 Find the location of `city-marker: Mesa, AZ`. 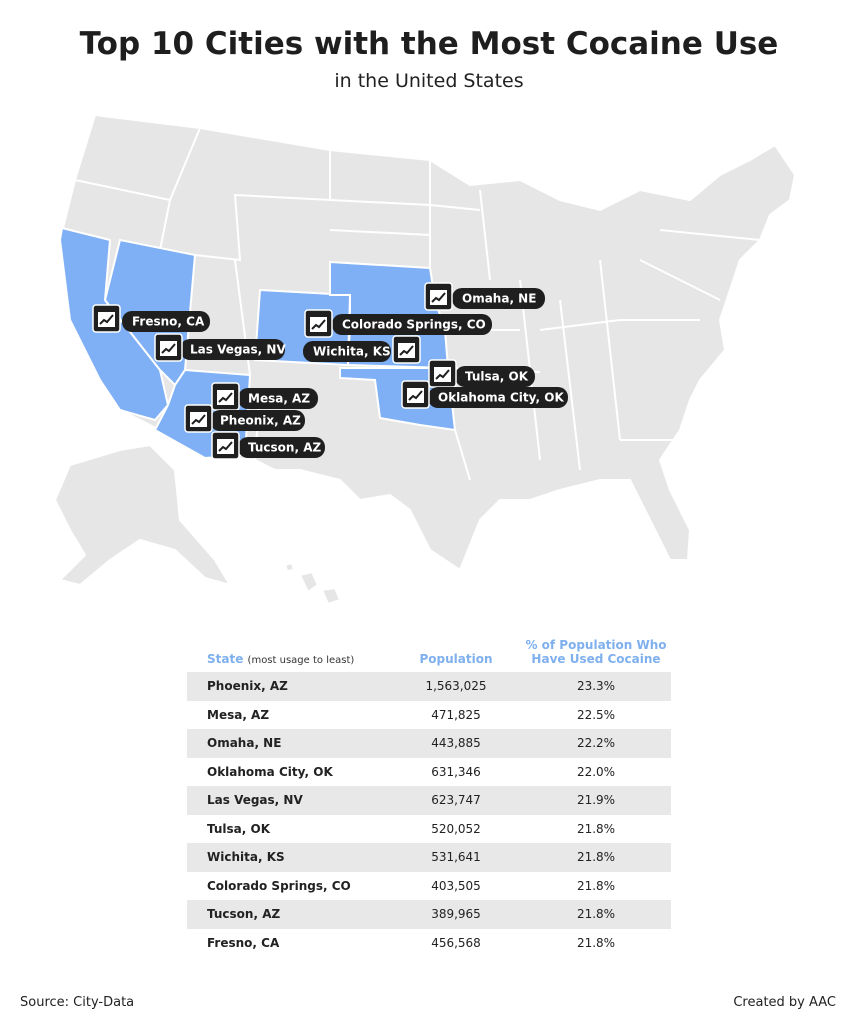

city-marker: Mesa, AZ is located at coordinates (264, 396).